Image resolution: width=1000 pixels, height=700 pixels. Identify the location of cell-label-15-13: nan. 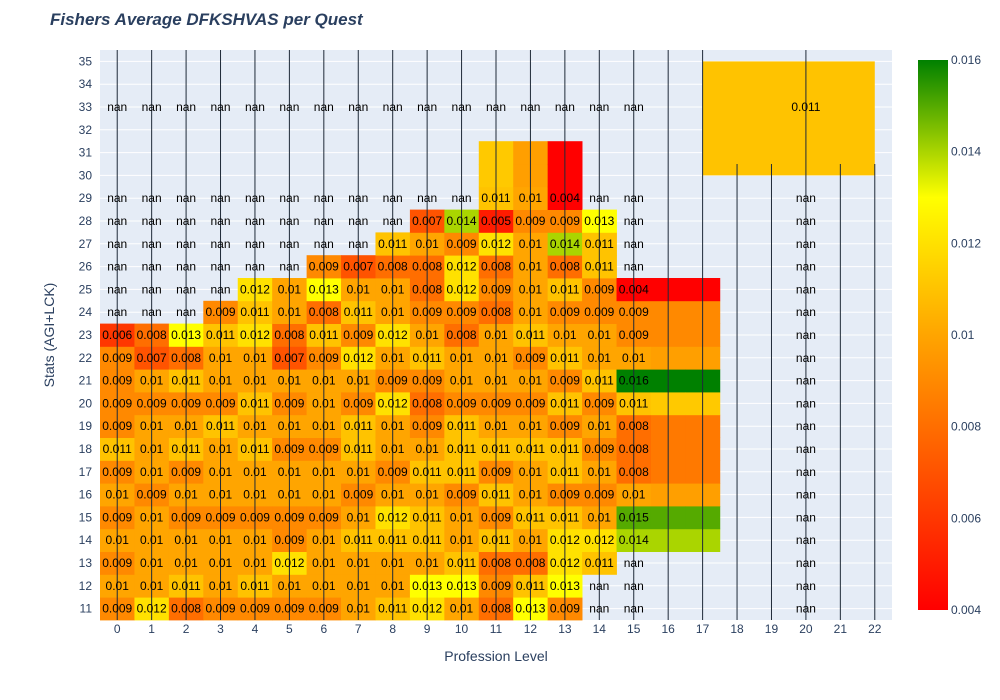
(634, 563).